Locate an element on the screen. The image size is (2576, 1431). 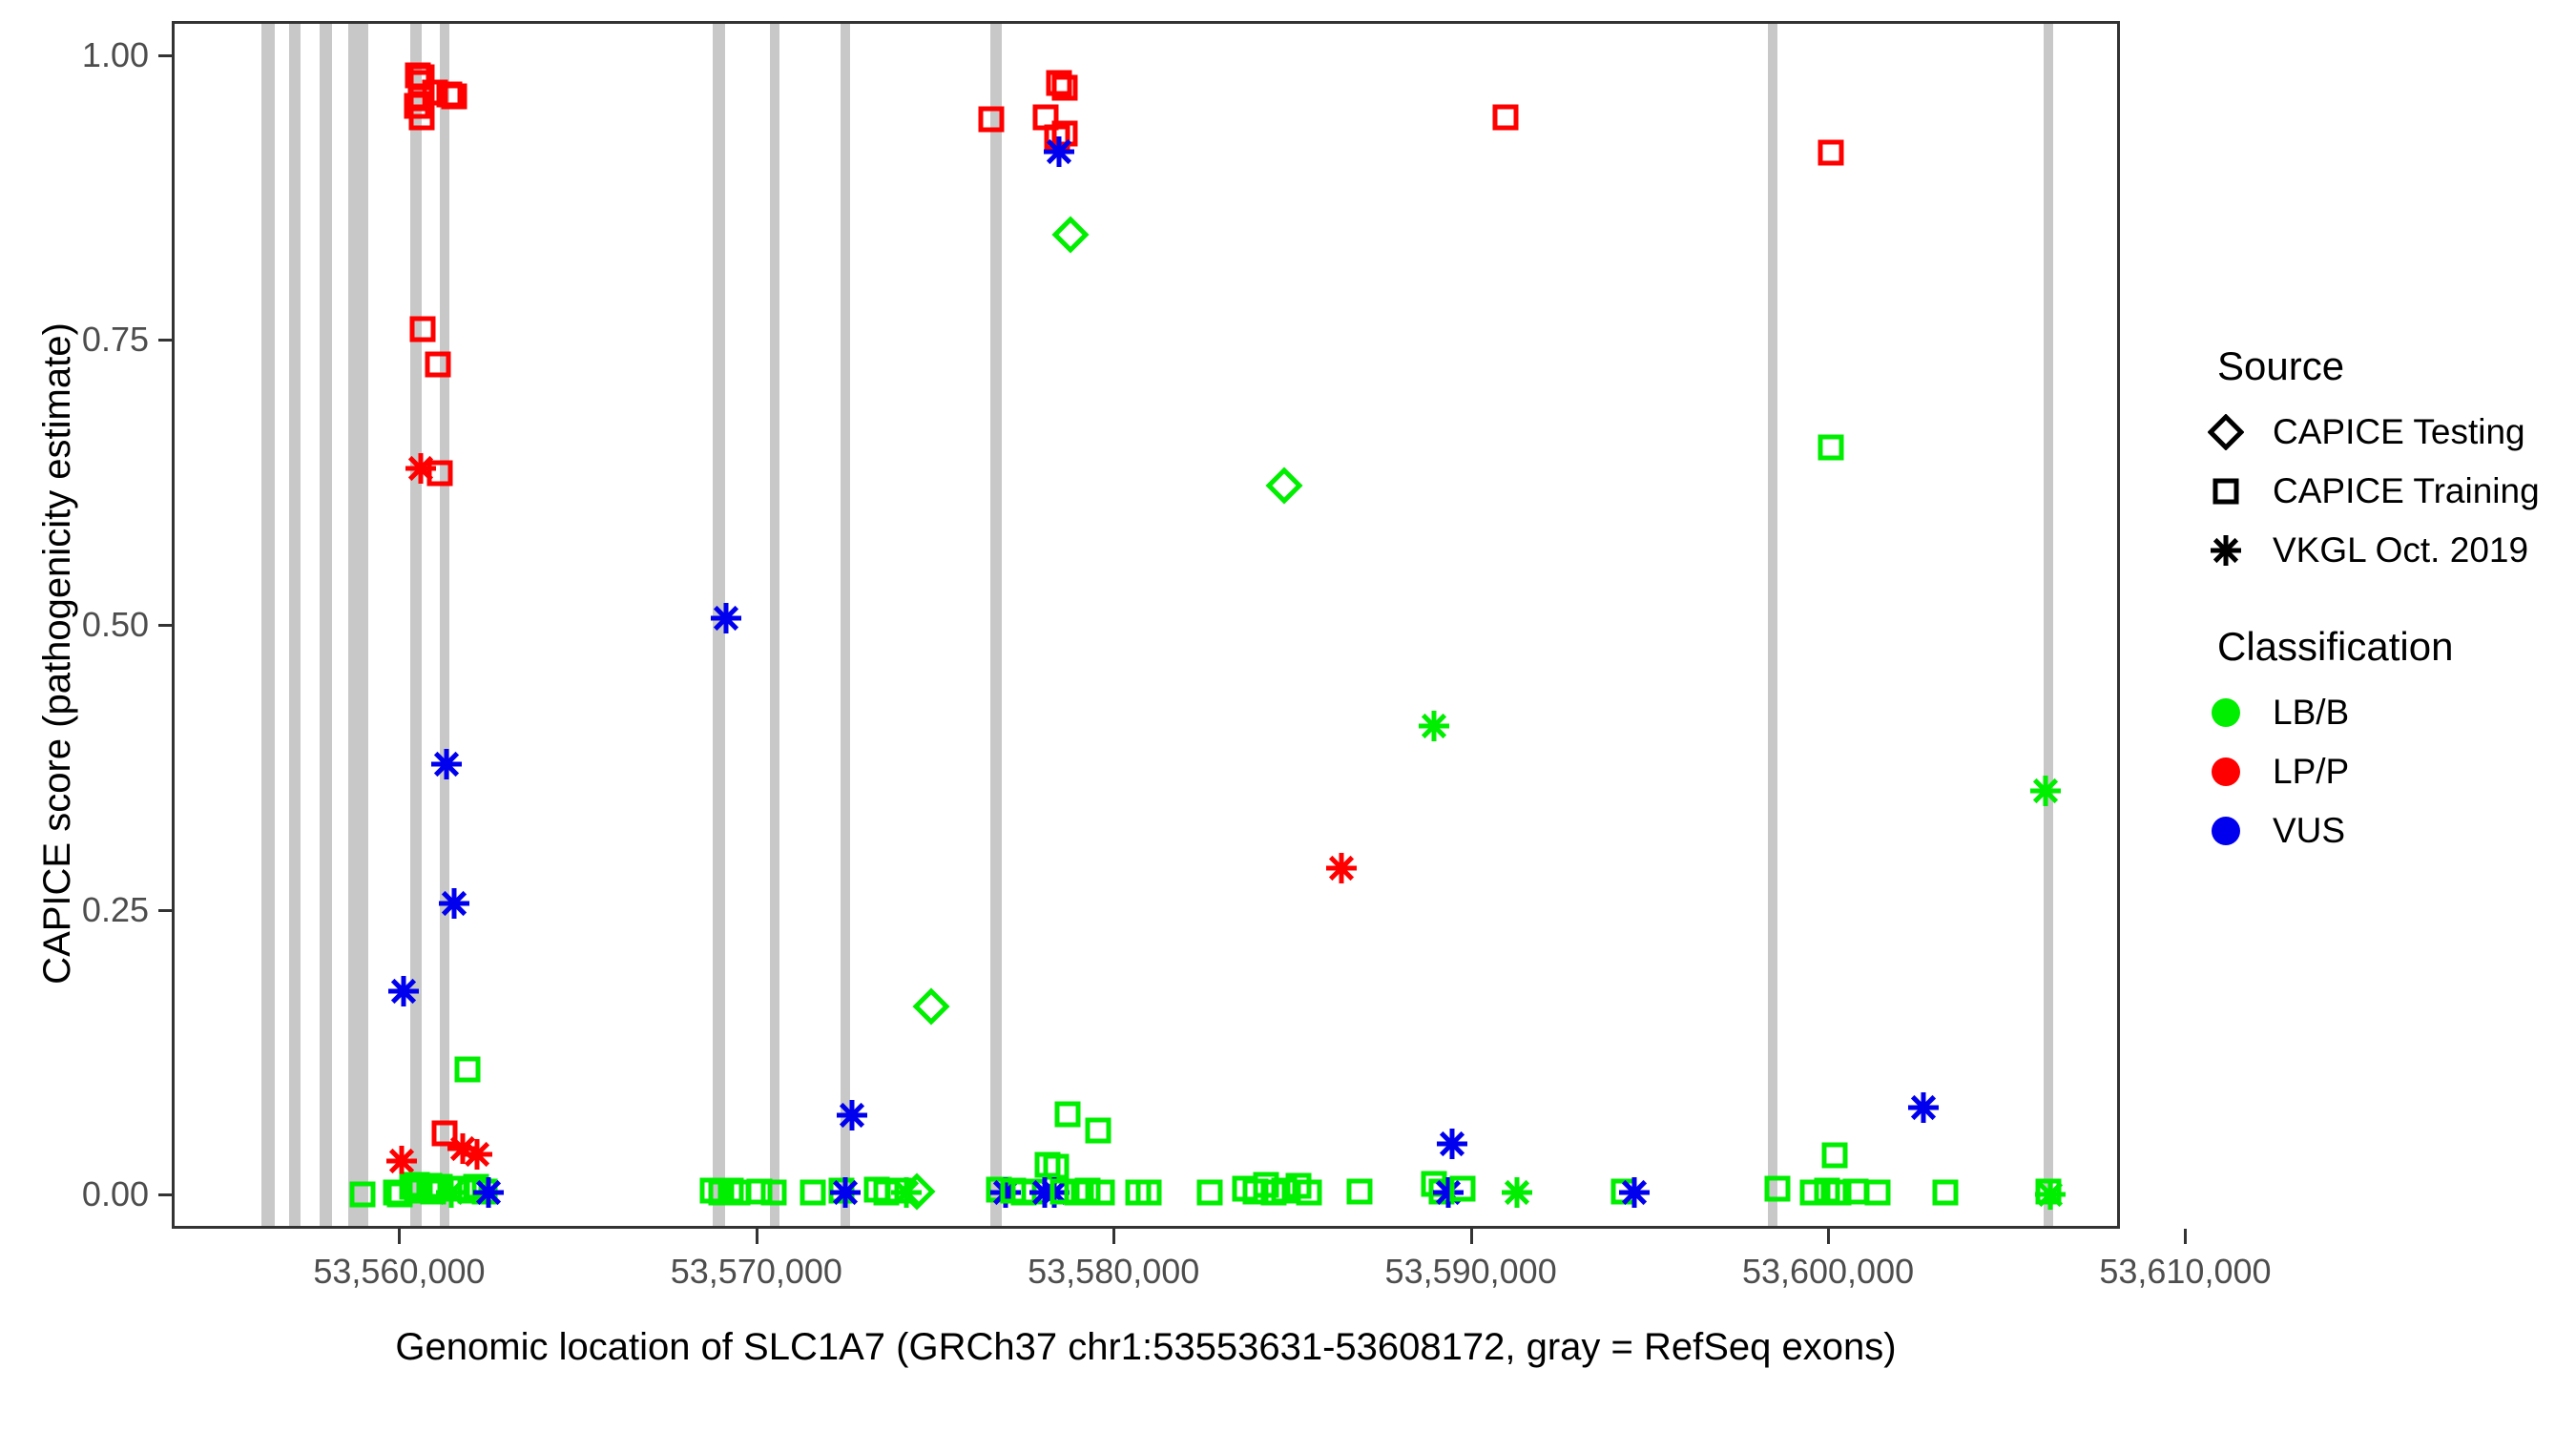
legend-group-classification: Classification LB/B LP/P VUS is located at coordinates (2385, 743).